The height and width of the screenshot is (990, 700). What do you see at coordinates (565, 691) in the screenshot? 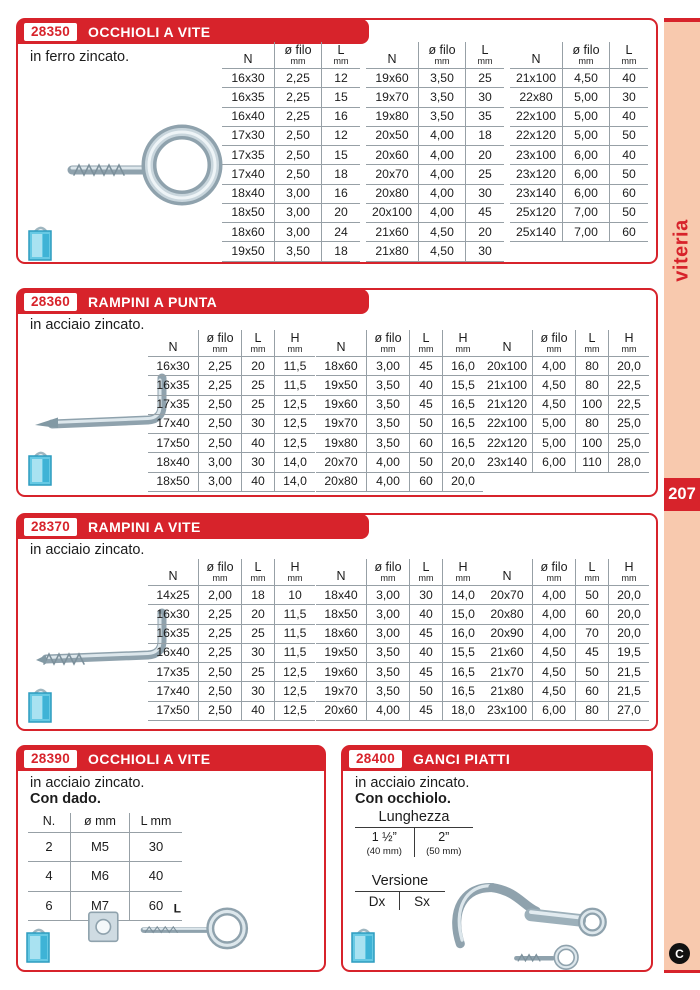
I see `table-row: 21x80 4,50 60 21,5` at bounding box center [565, 691].